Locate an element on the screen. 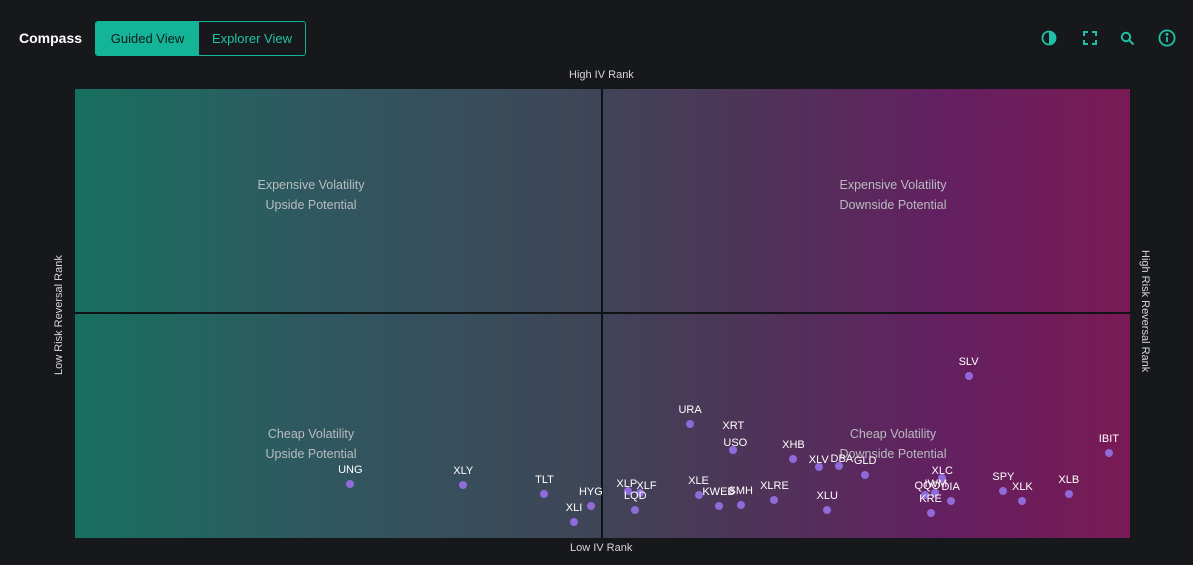  info-icon is located at coordinates (1167, 38).